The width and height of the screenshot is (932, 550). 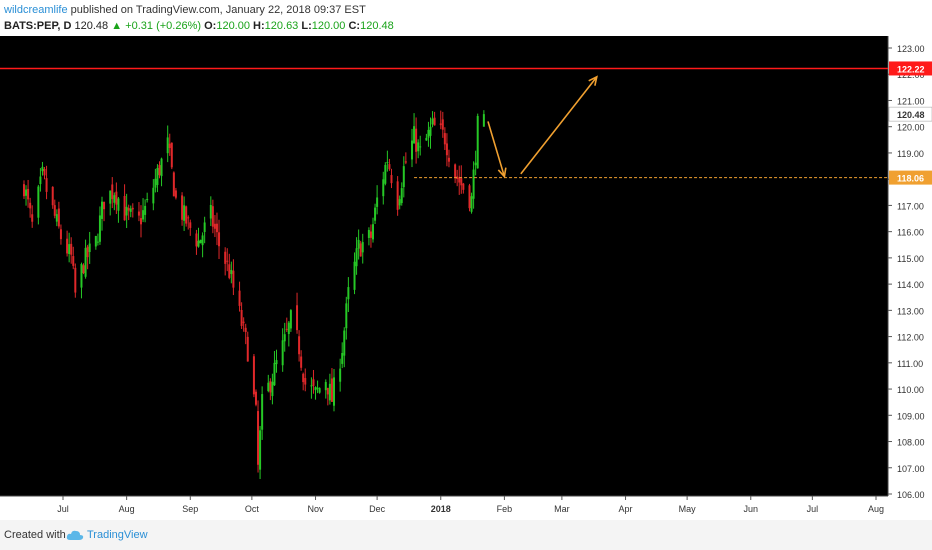 I want to click on x-tick-label: May, so click(x=688, y=509).